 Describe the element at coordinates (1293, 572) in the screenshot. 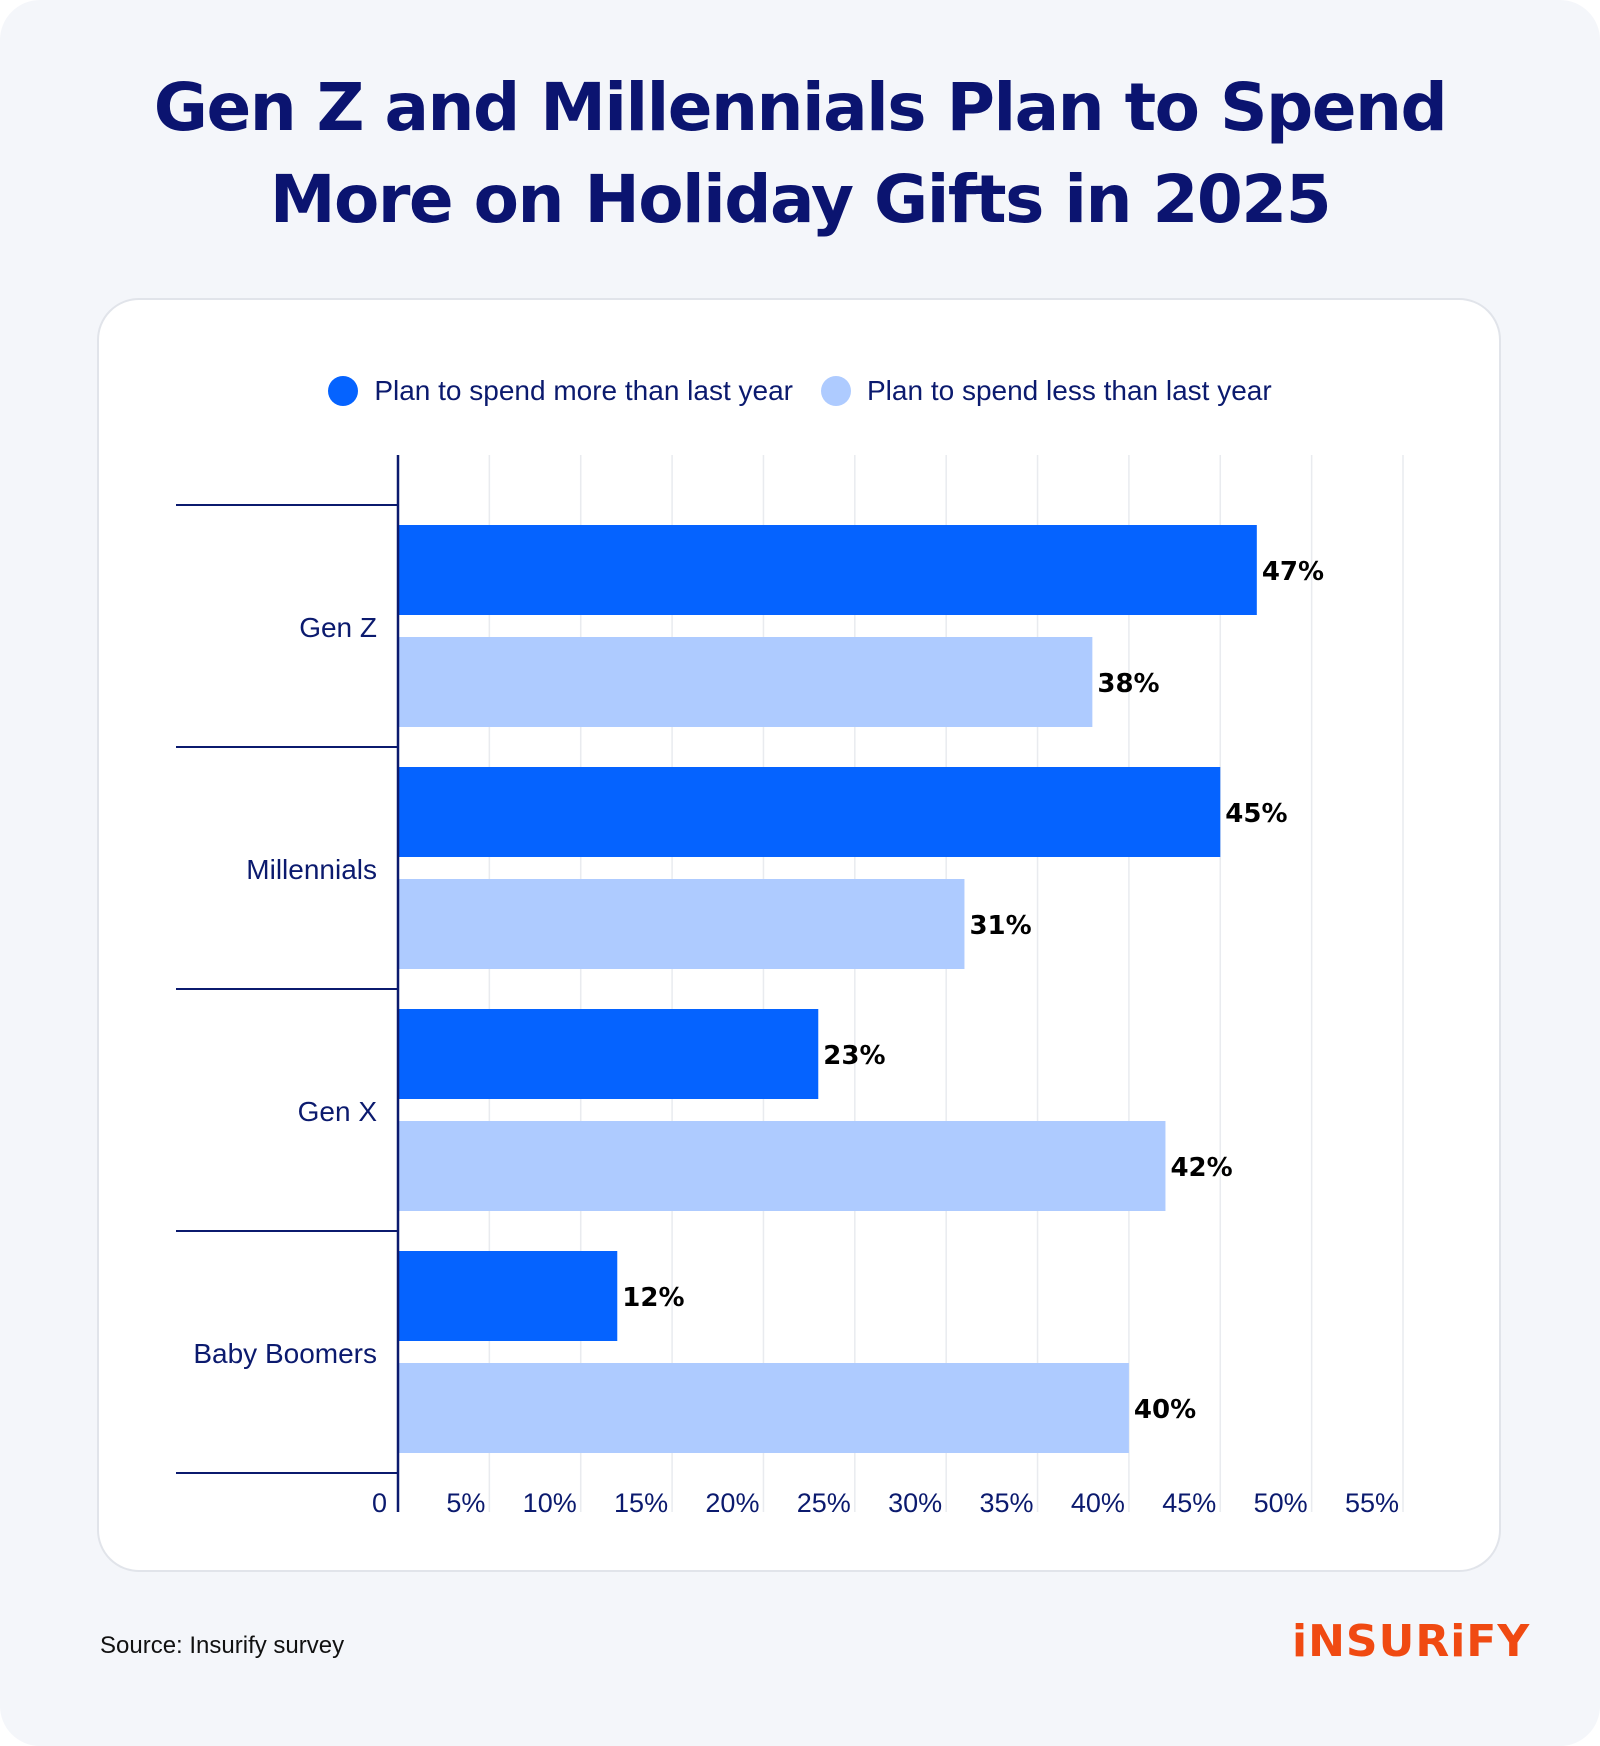

I see `data-label: 47%` at that location.